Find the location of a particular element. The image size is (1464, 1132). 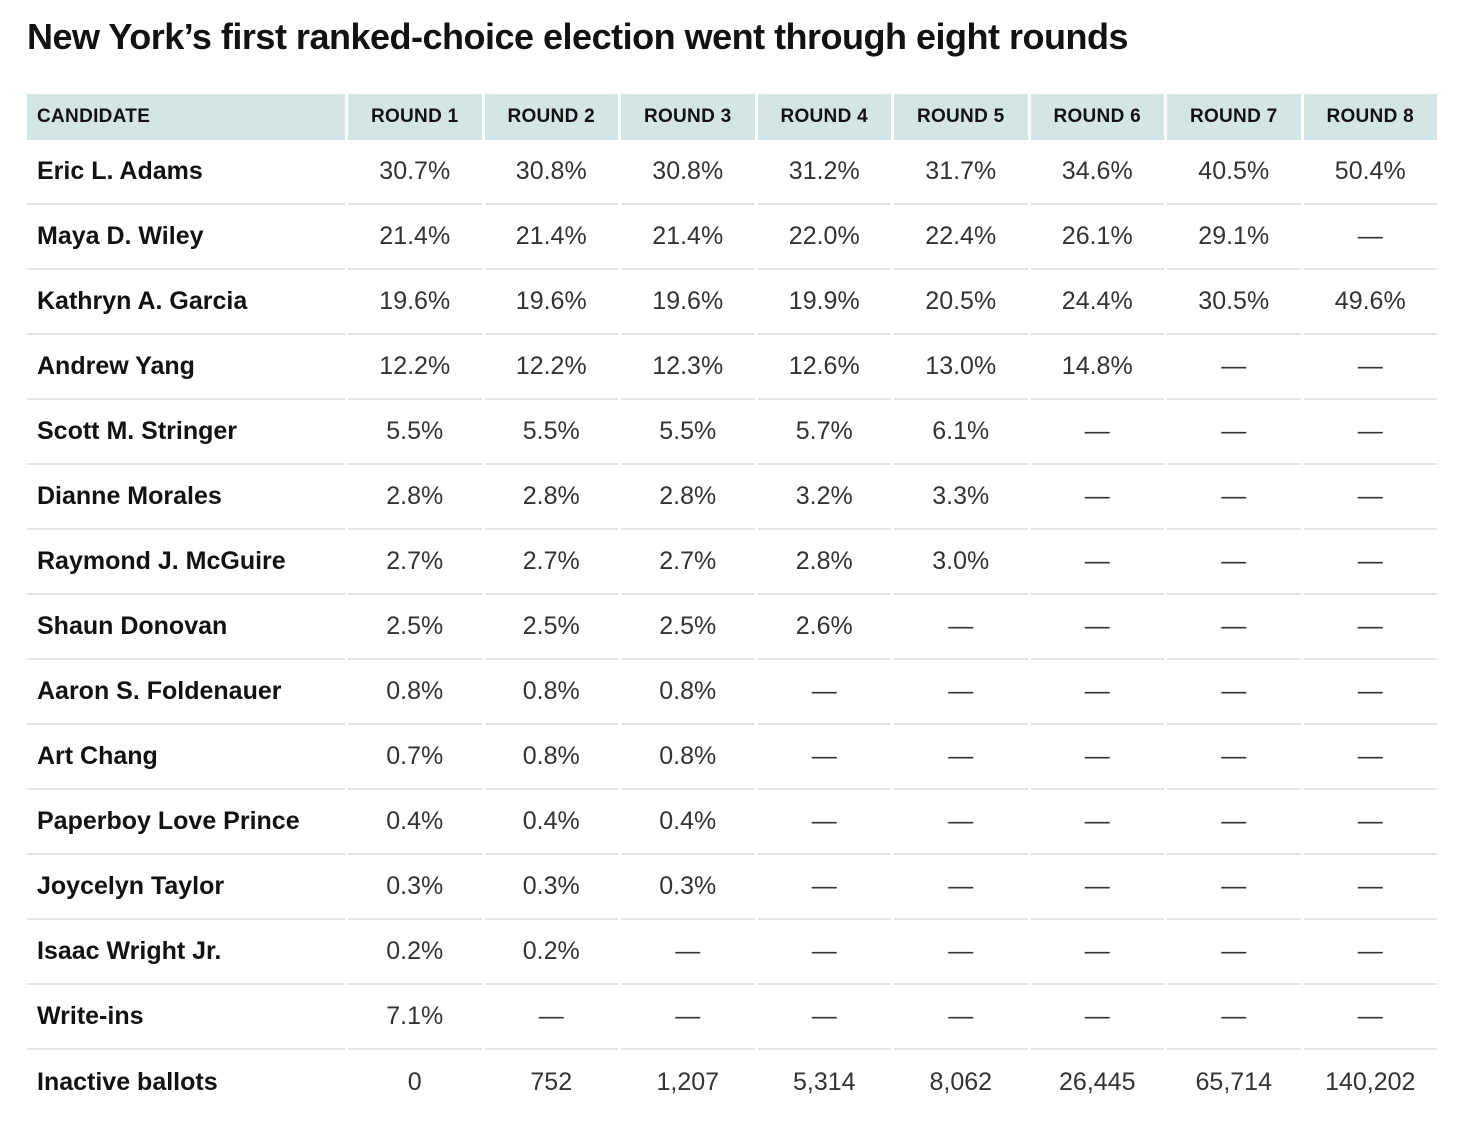

round-value: 2.5% is located at coordinates (688, 627).